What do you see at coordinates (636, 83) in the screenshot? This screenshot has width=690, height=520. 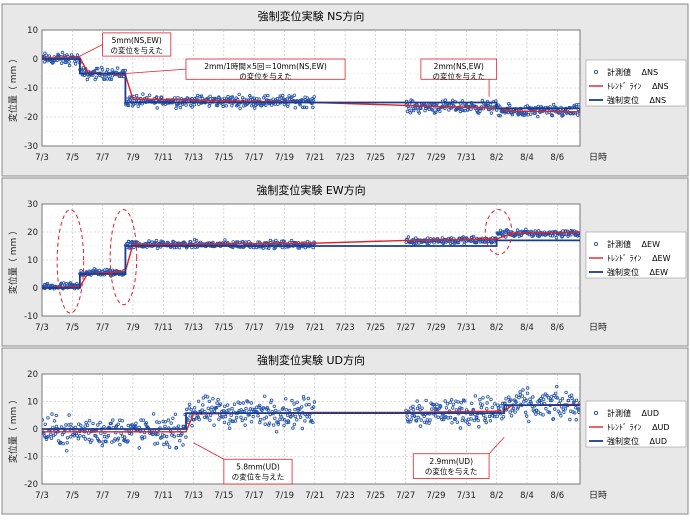 I see `legend: 計測値 ΔNS ﾄﾚﾝﾄﾞ ﾗｲﾝ ΔNS 強制変位 ΔNS` at bounding box center [636, 83].